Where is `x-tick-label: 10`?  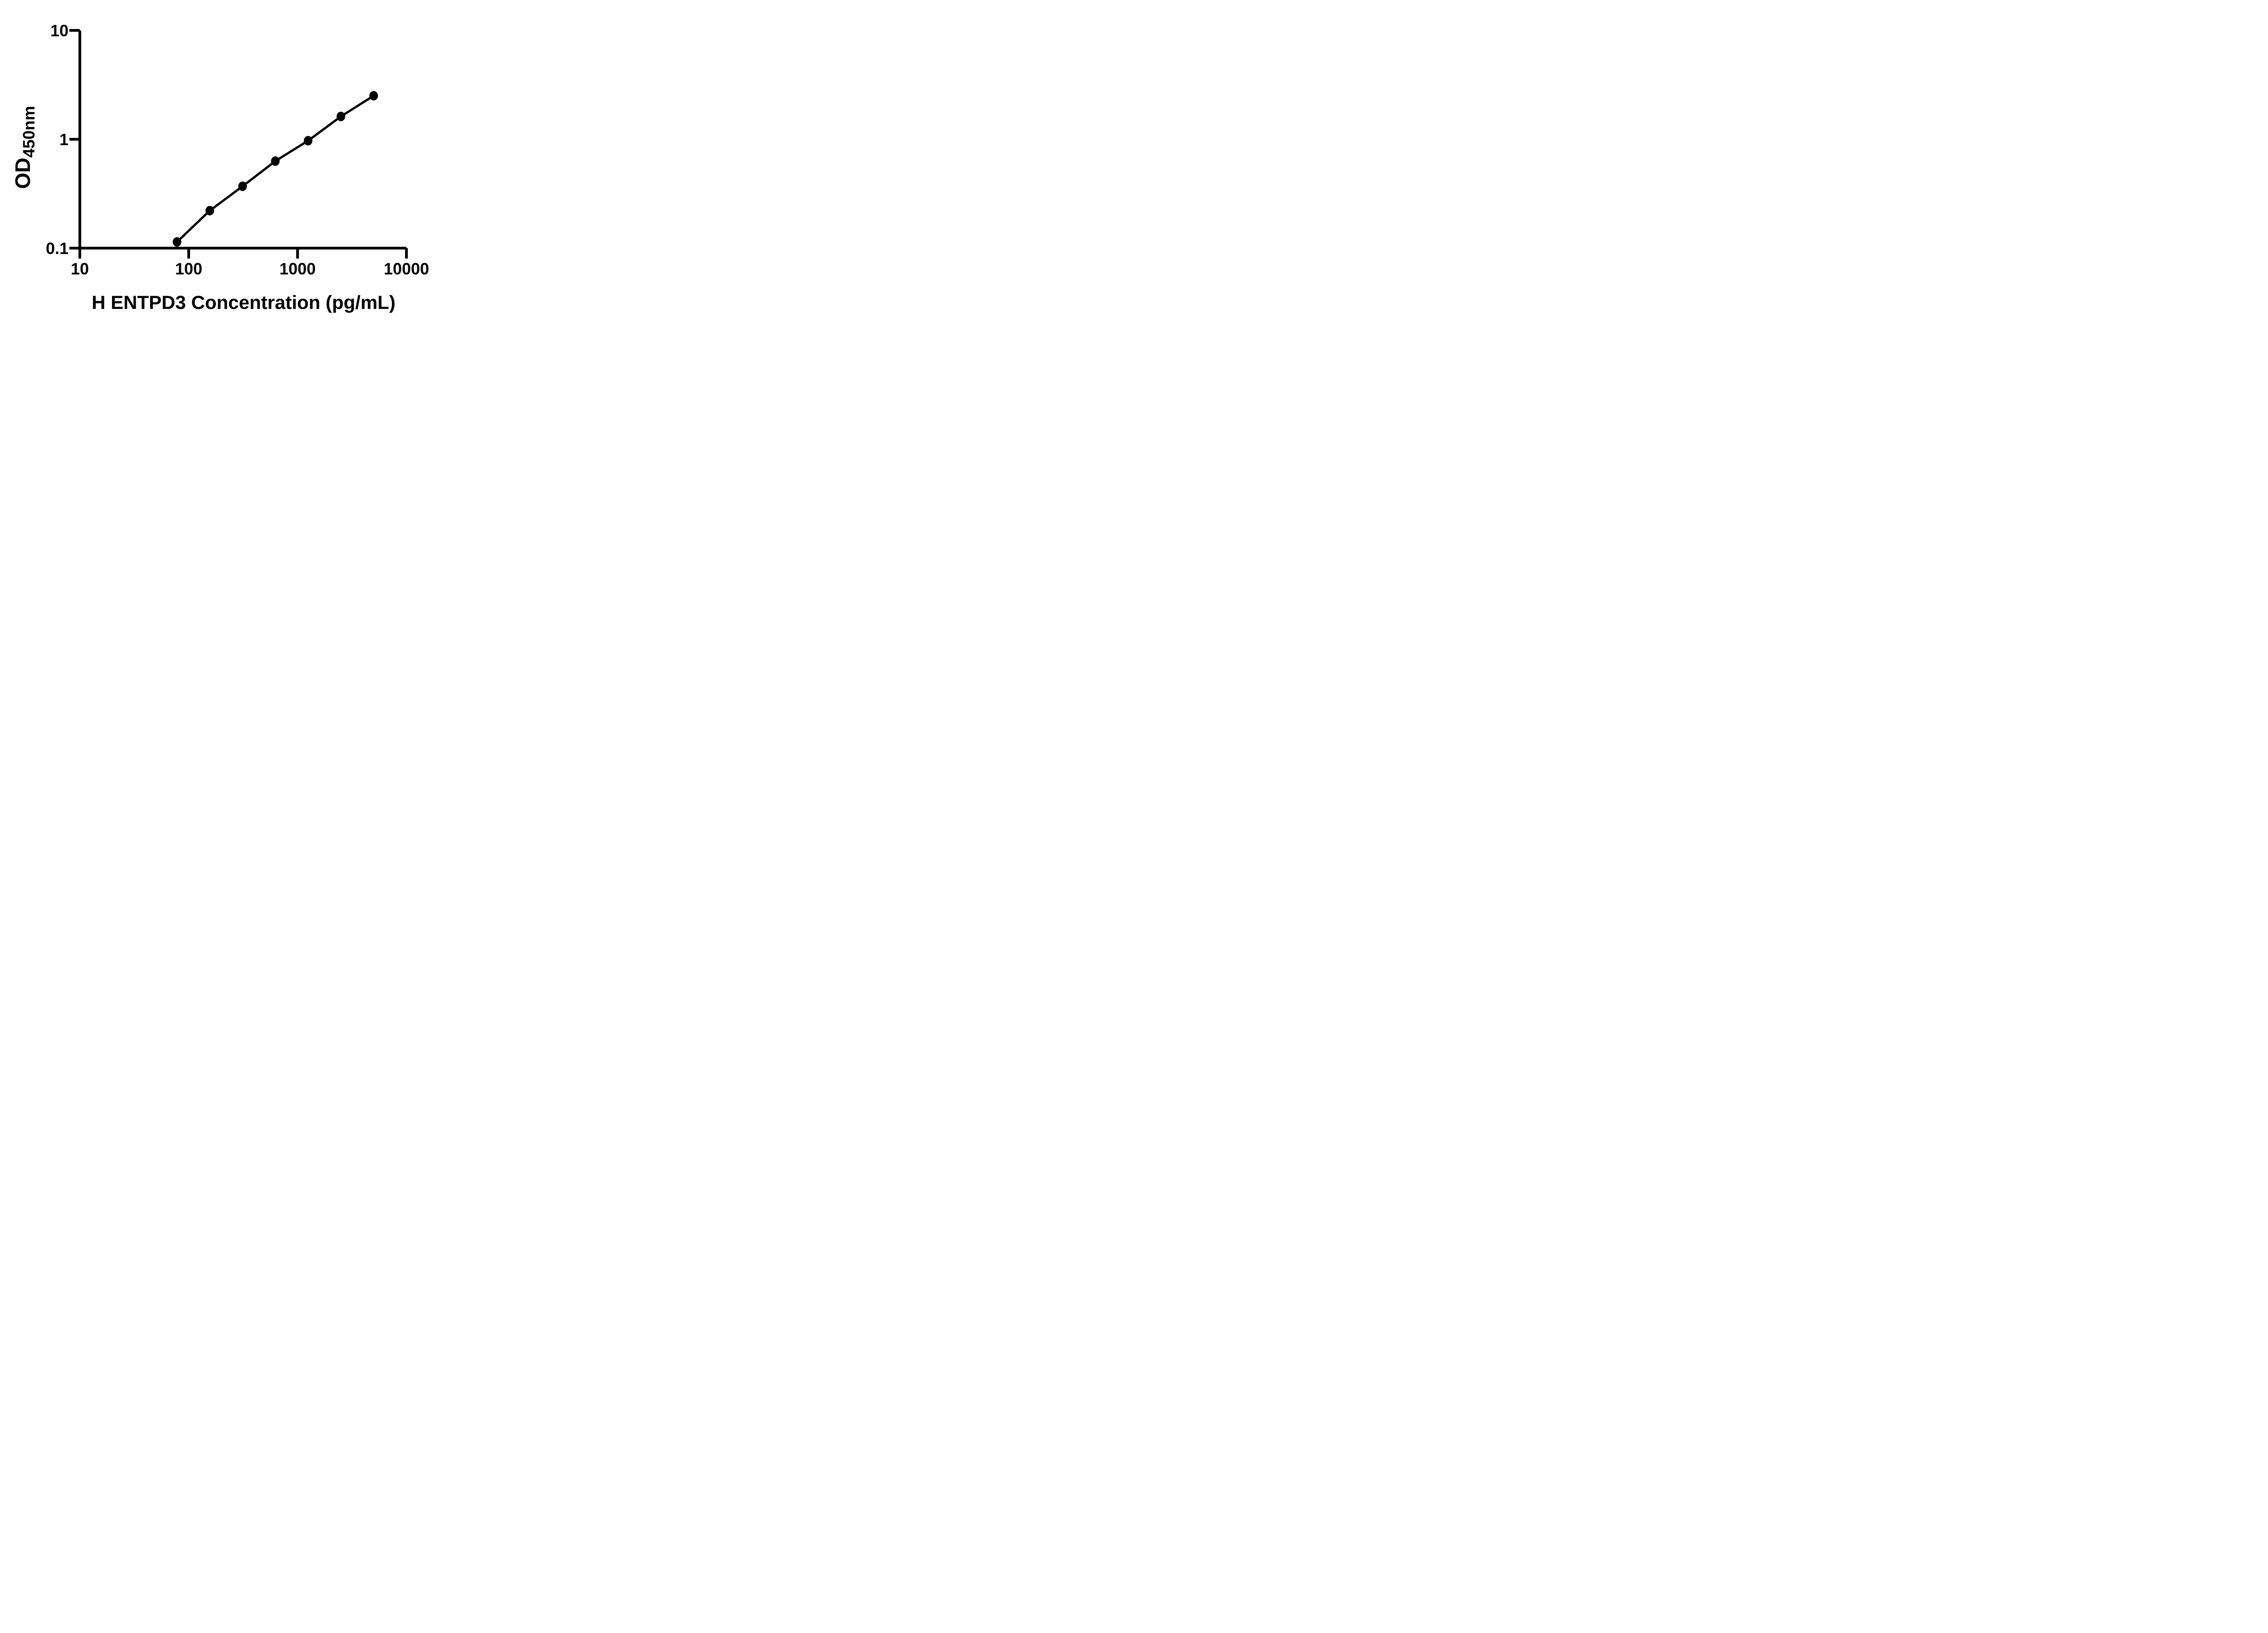
x-tick-label: 10 is located at coordinates (80, 268).